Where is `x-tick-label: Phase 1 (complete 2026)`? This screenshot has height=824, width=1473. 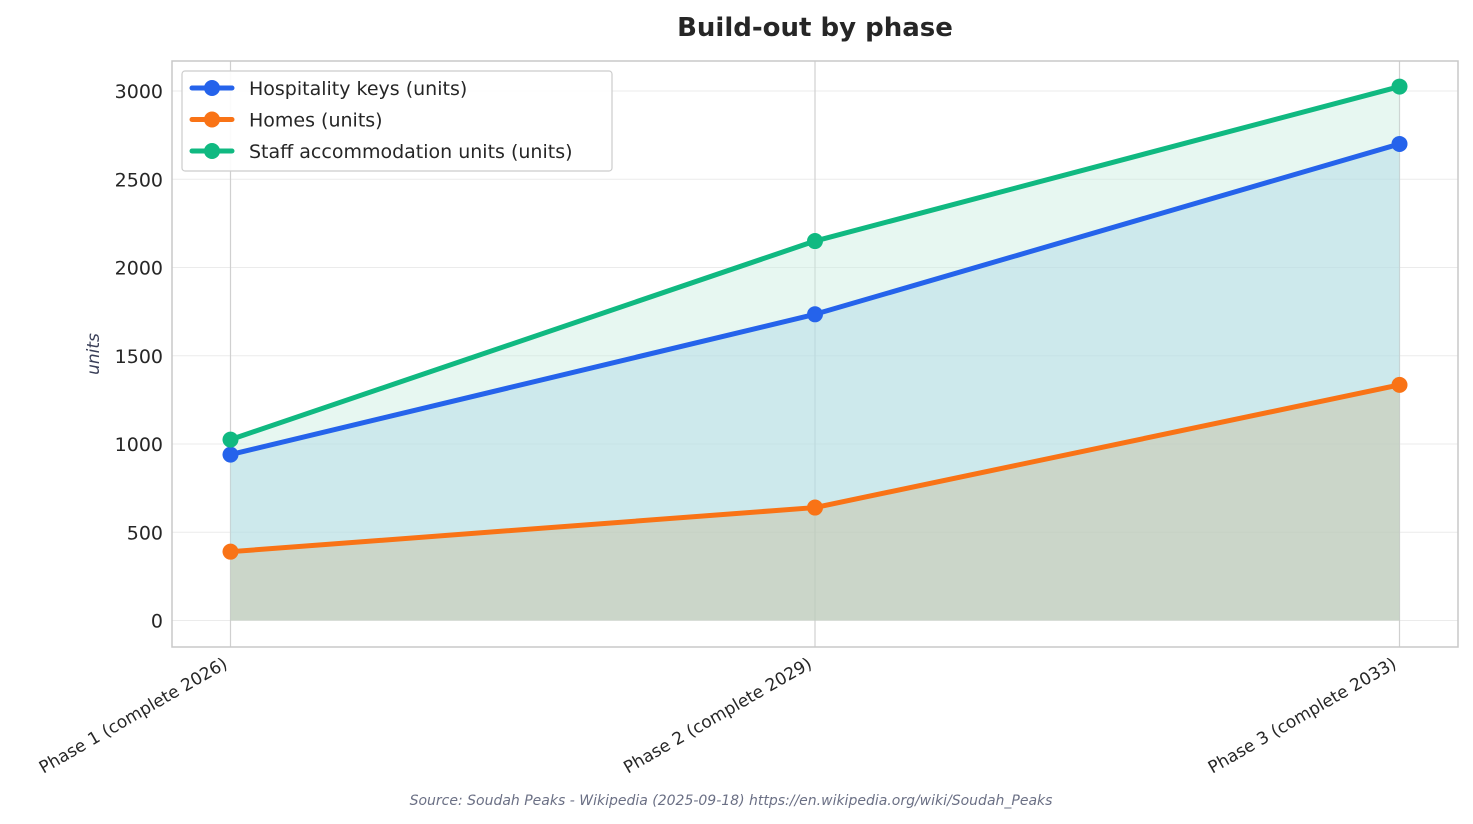
x-tick-label: Phase 1 (complete 2026) is located at coordinates (133, 716).